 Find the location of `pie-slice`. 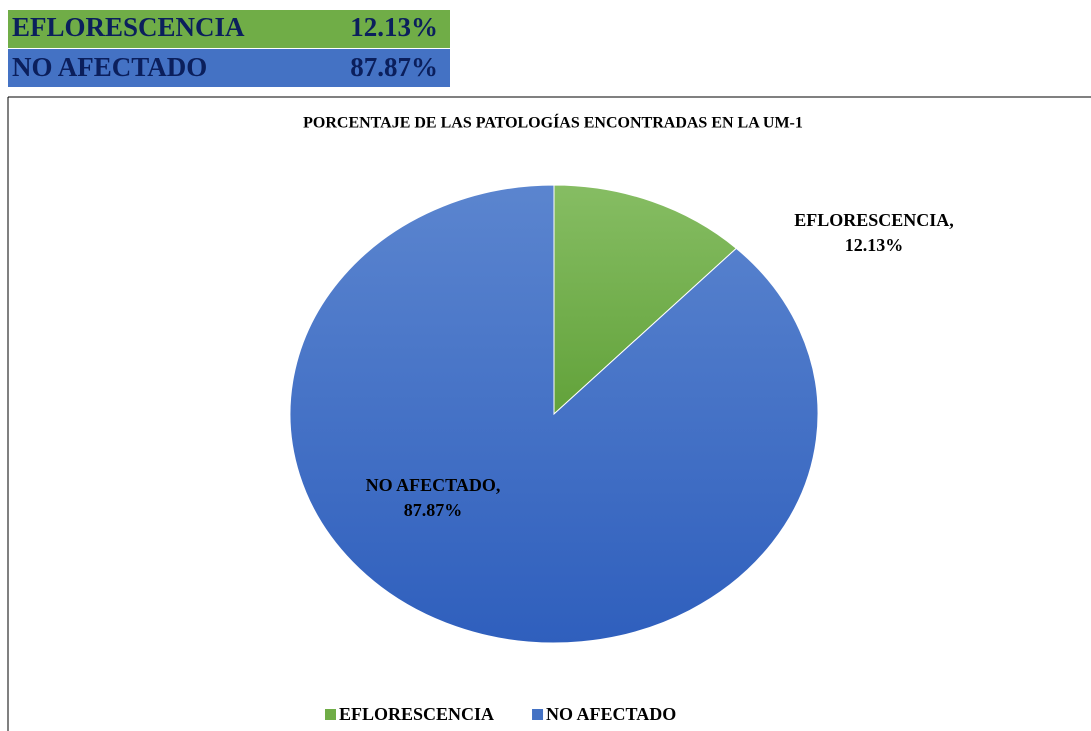

pie-slice is located at coordinates (645, 300).